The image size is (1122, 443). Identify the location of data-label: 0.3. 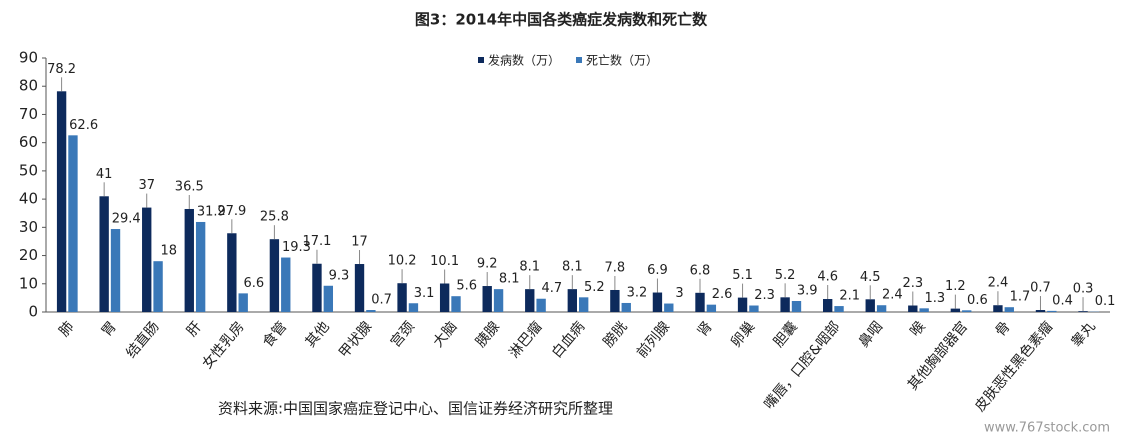
(1083, 289).